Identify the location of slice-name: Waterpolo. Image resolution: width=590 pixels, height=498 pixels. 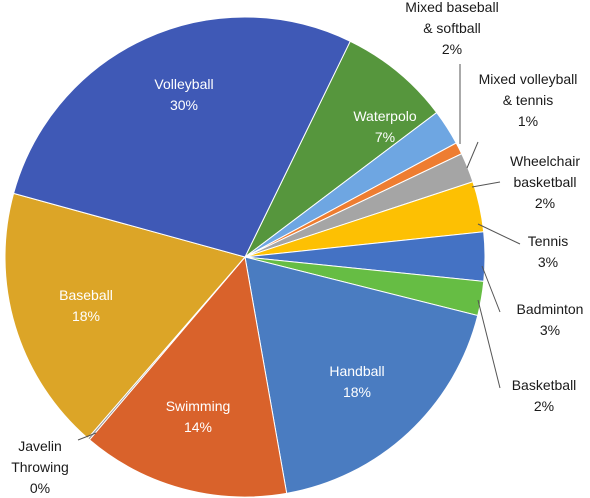
(385, 116).